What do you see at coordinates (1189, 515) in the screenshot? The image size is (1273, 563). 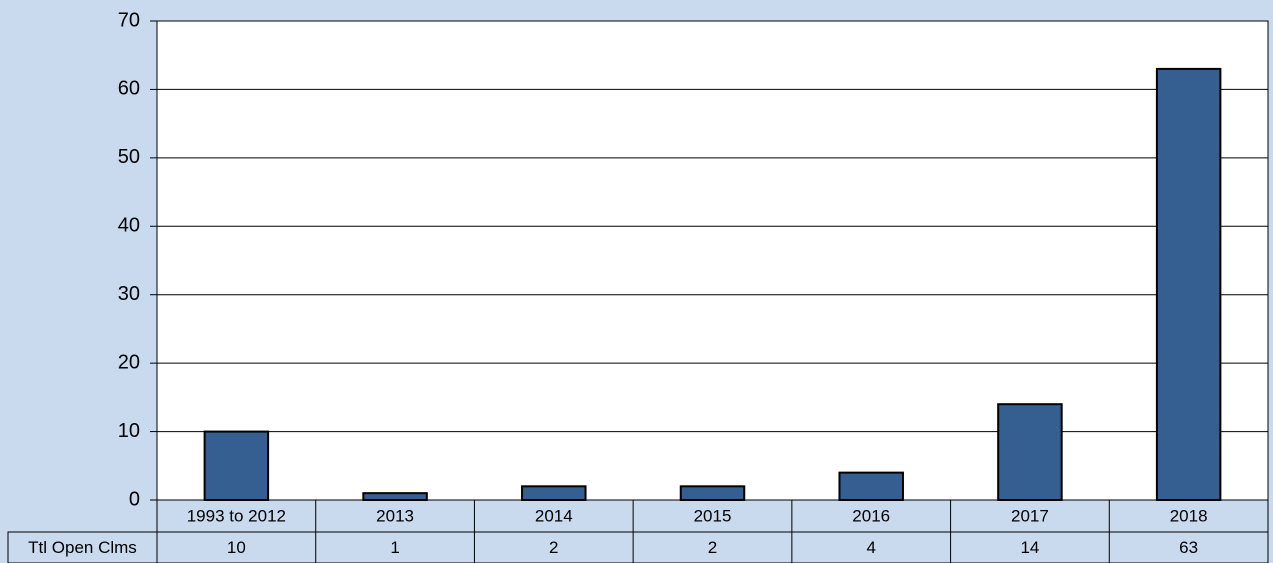 I see `x-tick-label: 2018` at bounding box center [1189, 515].